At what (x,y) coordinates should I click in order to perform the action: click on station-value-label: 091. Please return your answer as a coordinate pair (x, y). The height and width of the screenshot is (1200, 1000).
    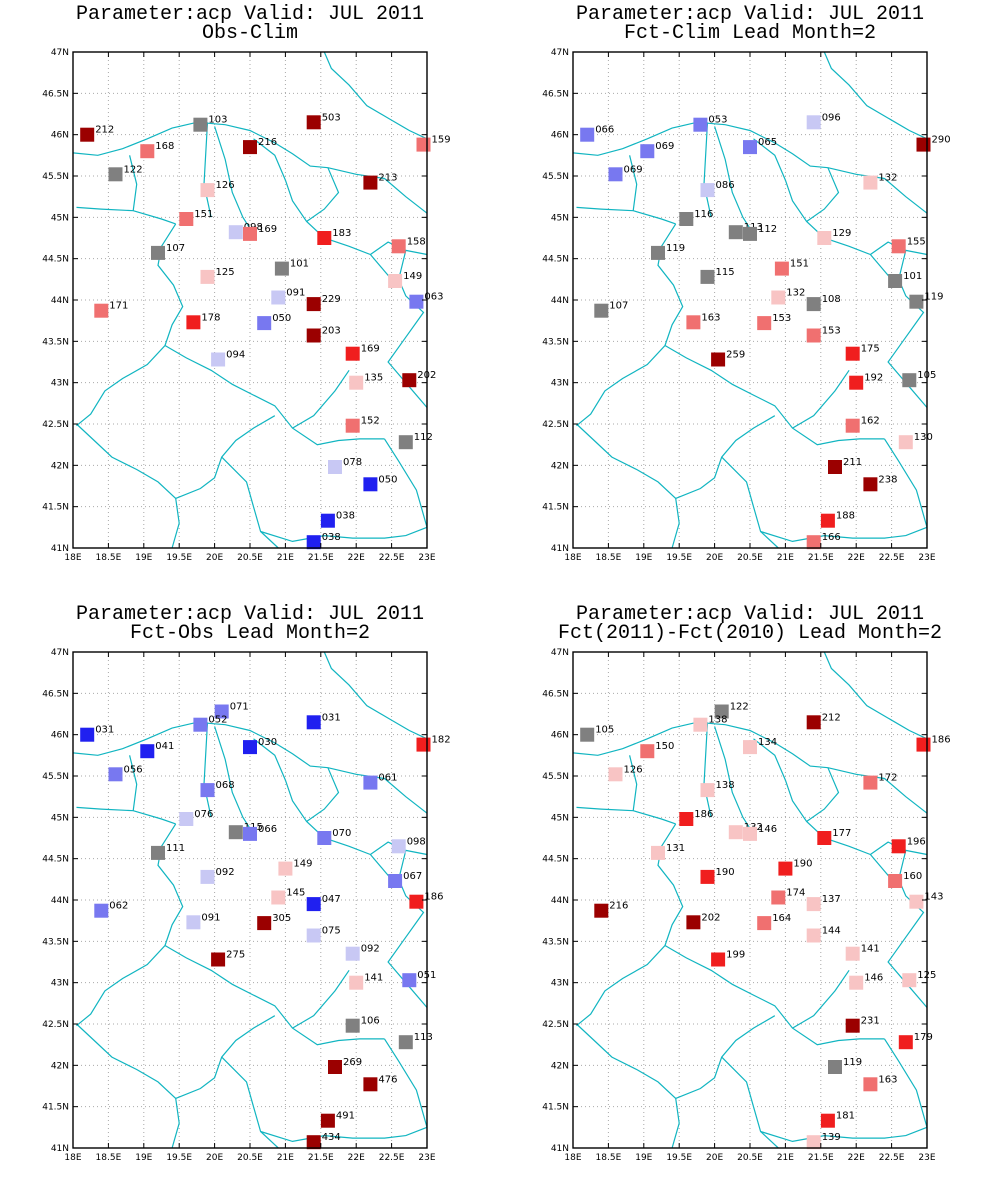
    Looking at the image, I should click on (210, 917).